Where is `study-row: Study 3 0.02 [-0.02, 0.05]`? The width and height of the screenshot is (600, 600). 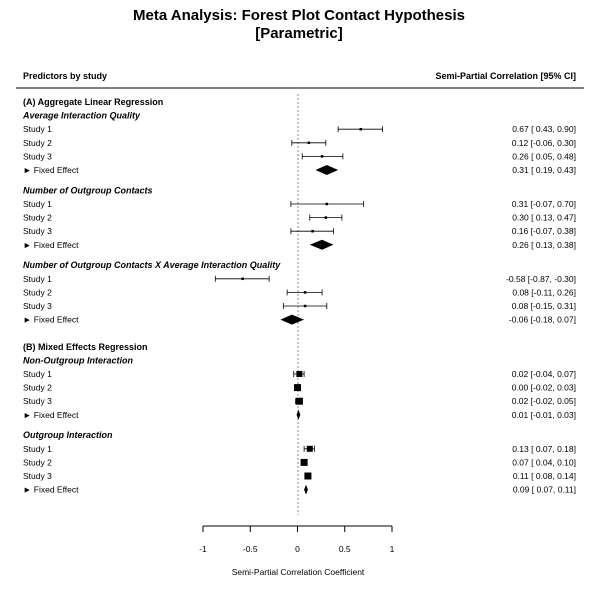 study-row: Study 3 0.02 [-0.02, 0.05] is located at coordinates (299, 401).